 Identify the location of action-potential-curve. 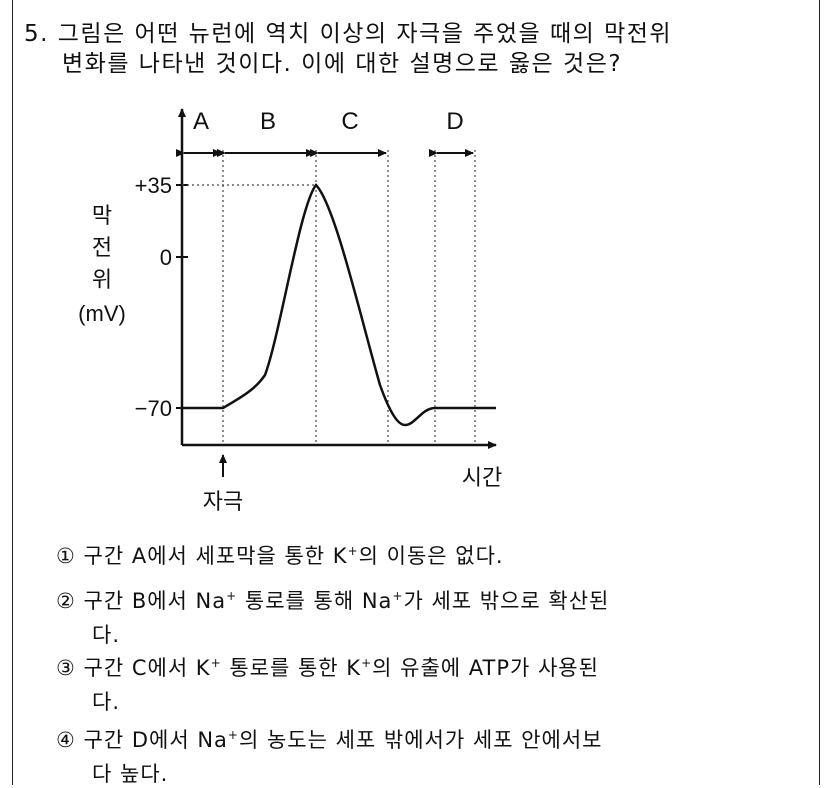
(339, 305).